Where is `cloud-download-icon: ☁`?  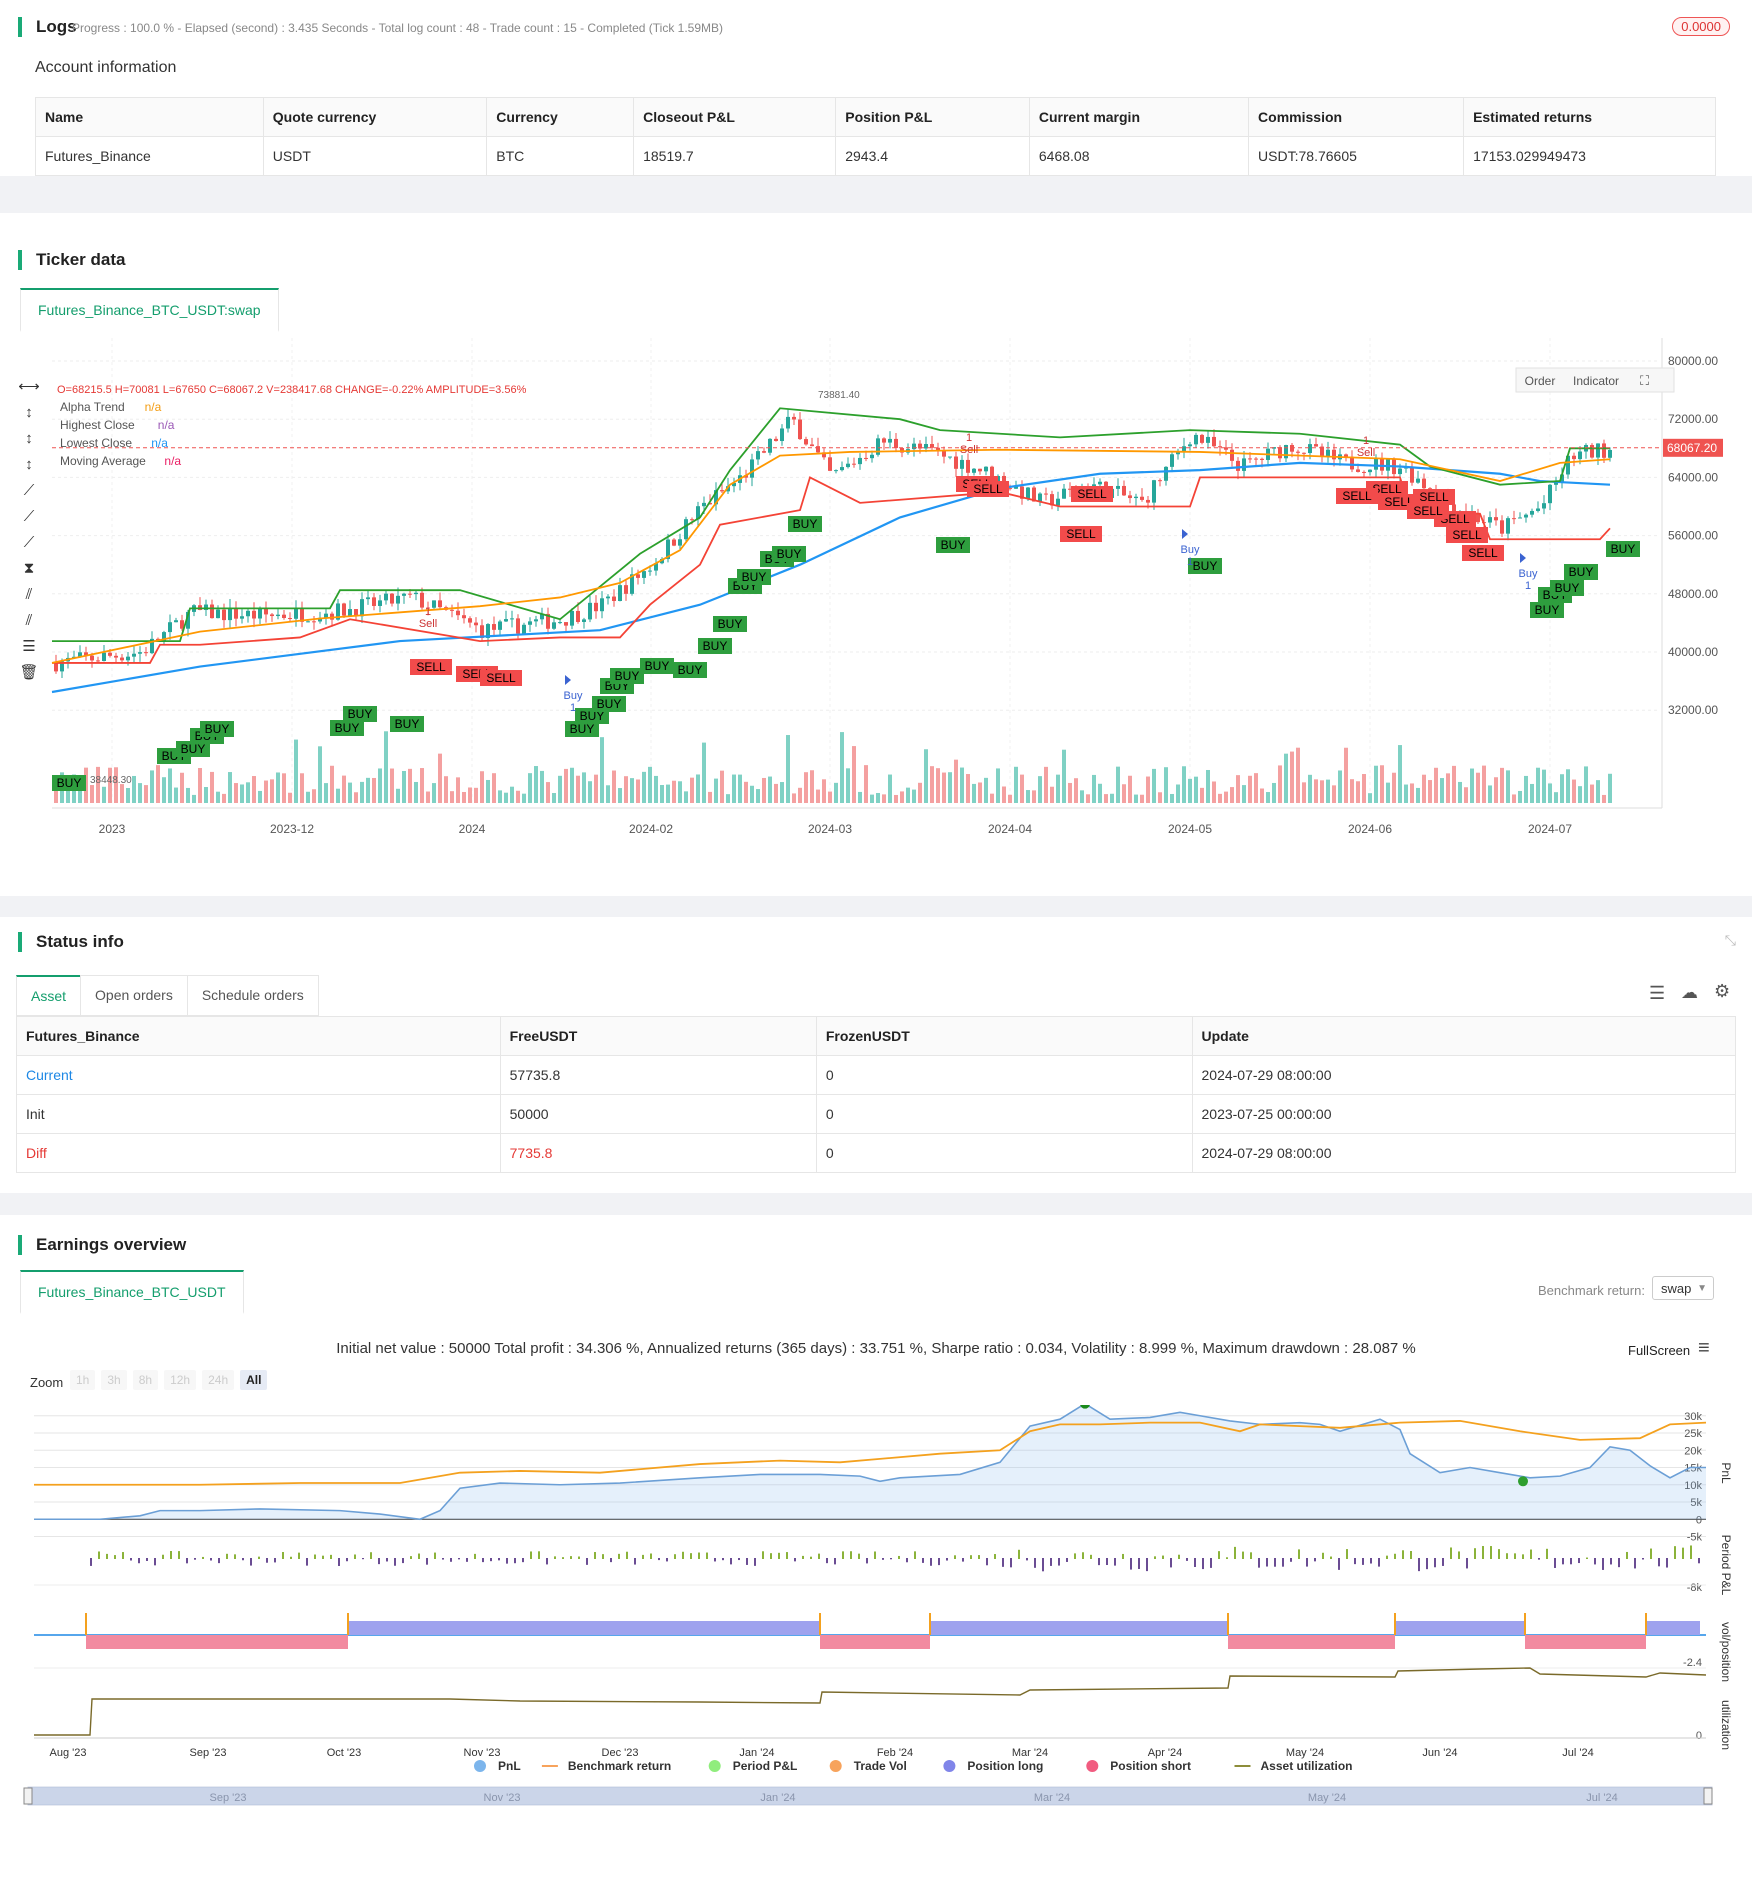
cloud-download-icon: ☁ is located at coordinates (1689, 992).